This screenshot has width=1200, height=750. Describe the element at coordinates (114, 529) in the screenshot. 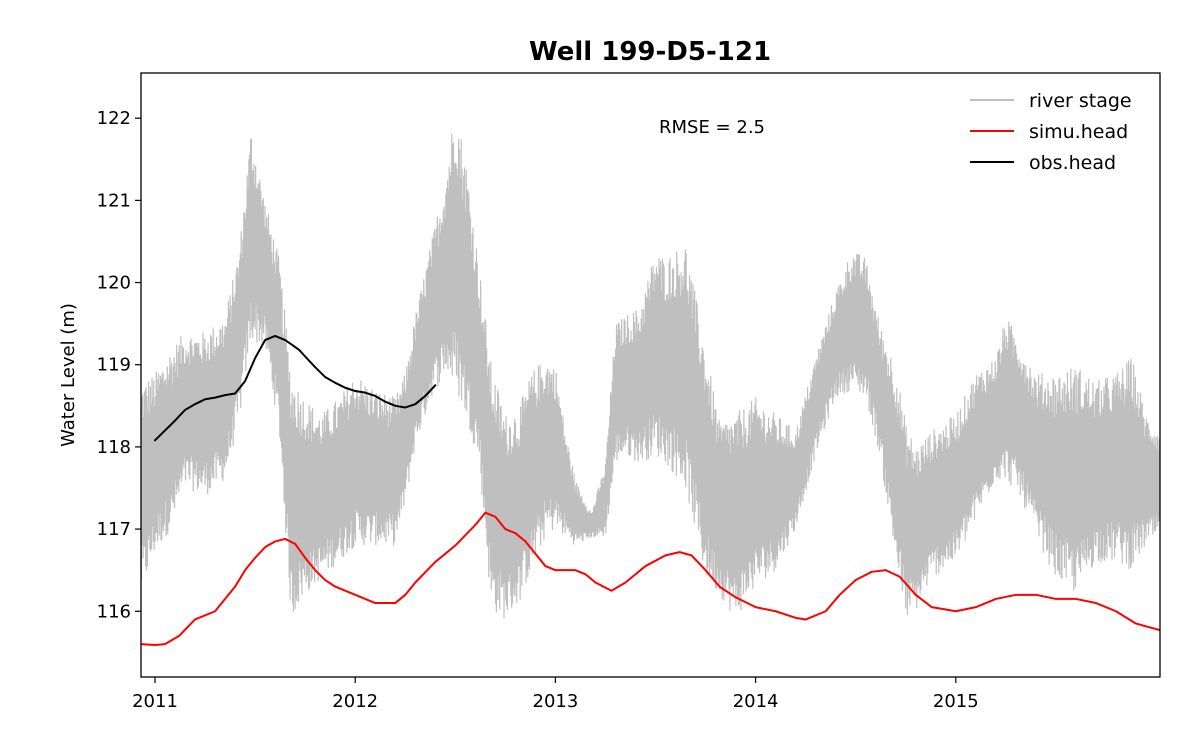

I see `y-tick-label: 117` at that location.